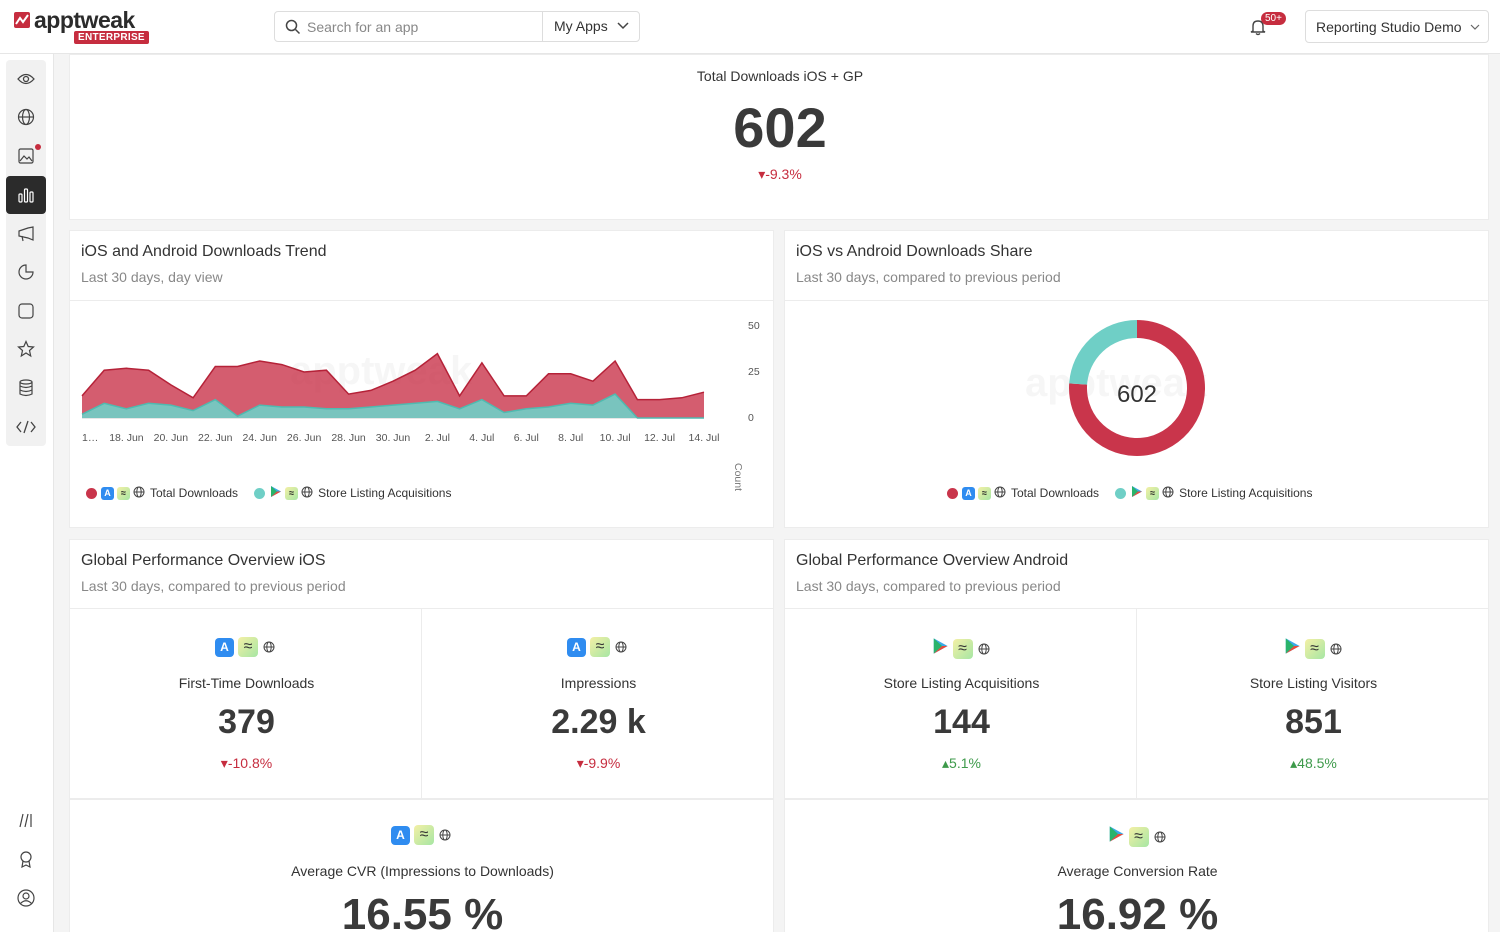 The height and width of the screenshot is (932, 1500). What do you see at coordinates (26, 195) in the screenshot?
I see `bar-chart-icon` at bounding box center [26, 195].